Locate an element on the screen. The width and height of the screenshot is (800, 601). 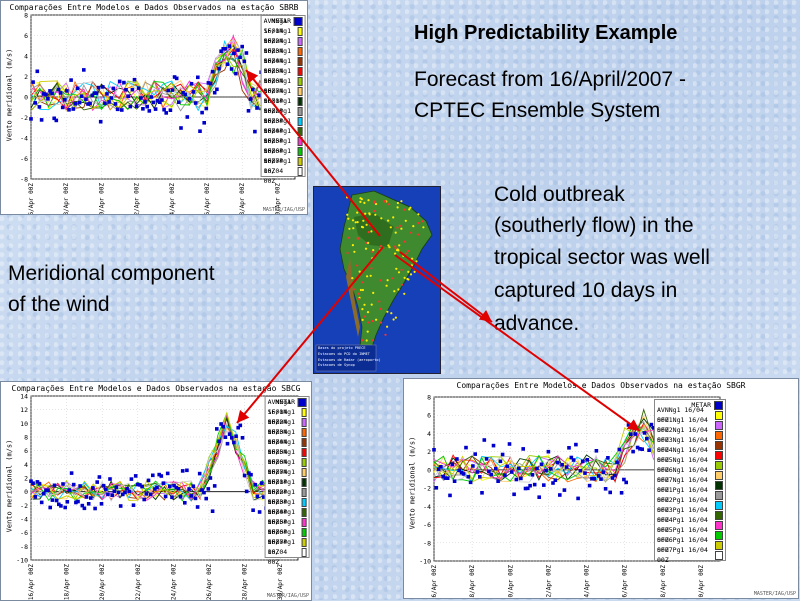
legend-label: SF06Ng1 16/04 00Z is located at coordinates (682, 475).